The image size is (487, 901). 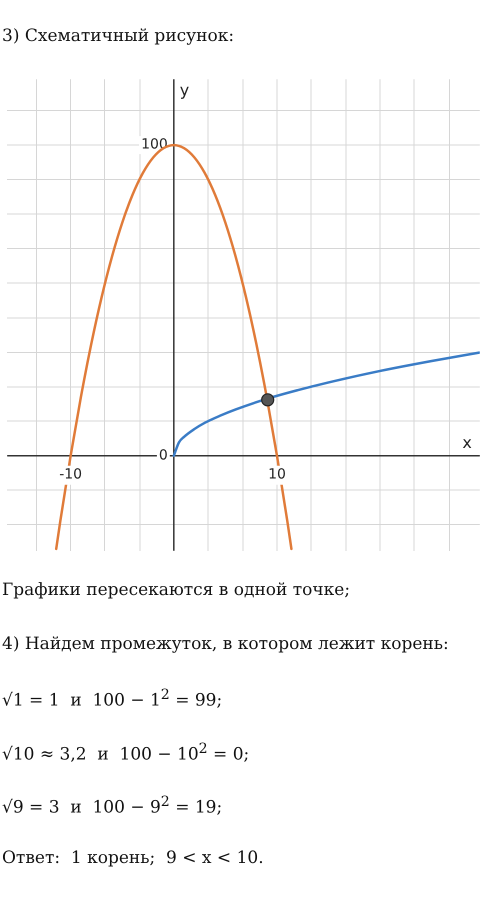 What do you see at coordinates (326, 404) in the screenshot?
I see `line-series` at bounding box center [326, 404].